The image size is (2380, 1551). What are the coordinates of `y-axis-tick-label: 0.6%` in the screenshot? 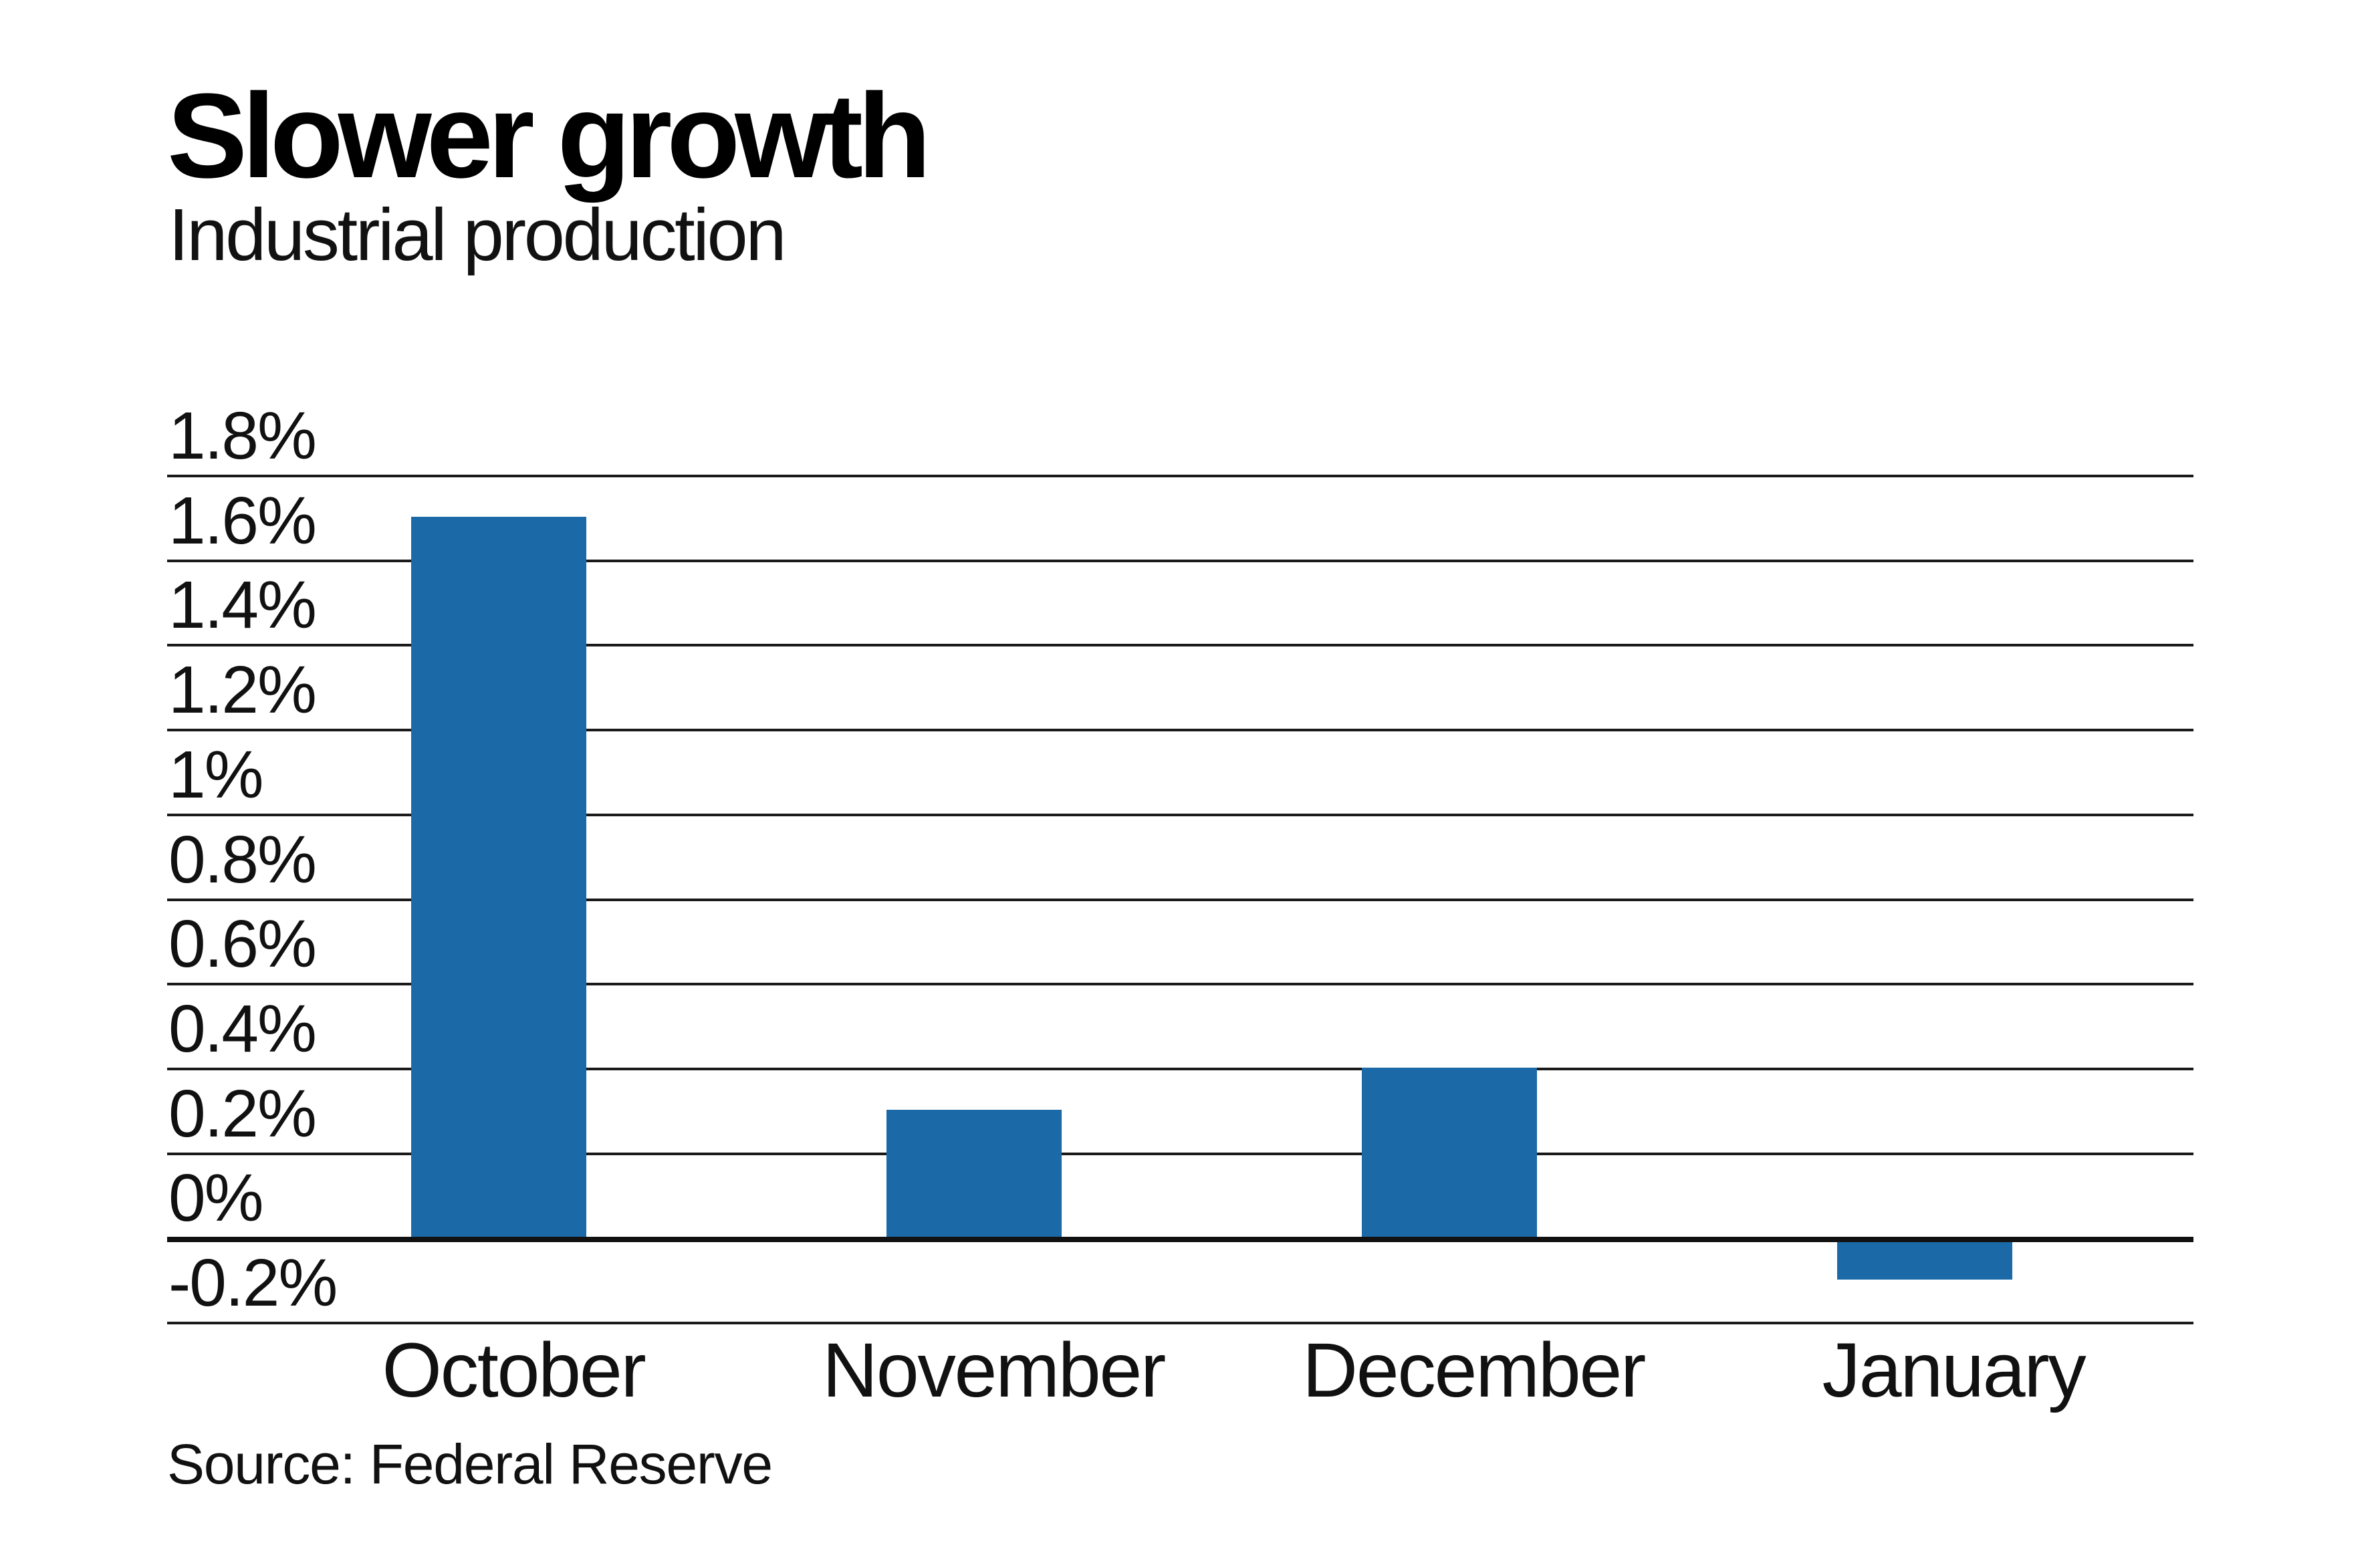 It's located at (242, 944).